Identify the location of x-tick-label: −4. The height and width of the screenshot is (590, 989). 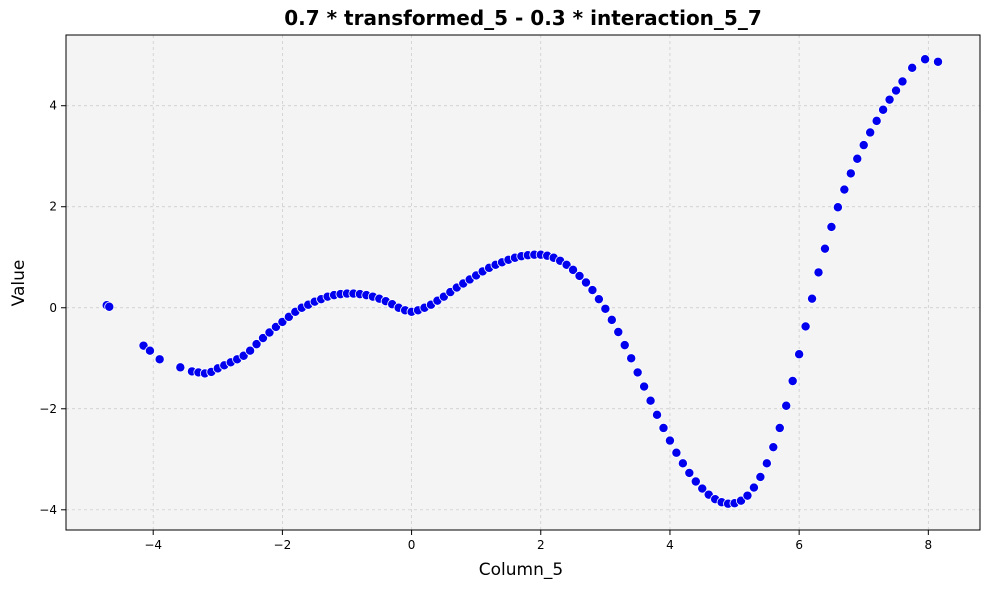
(153, 545).